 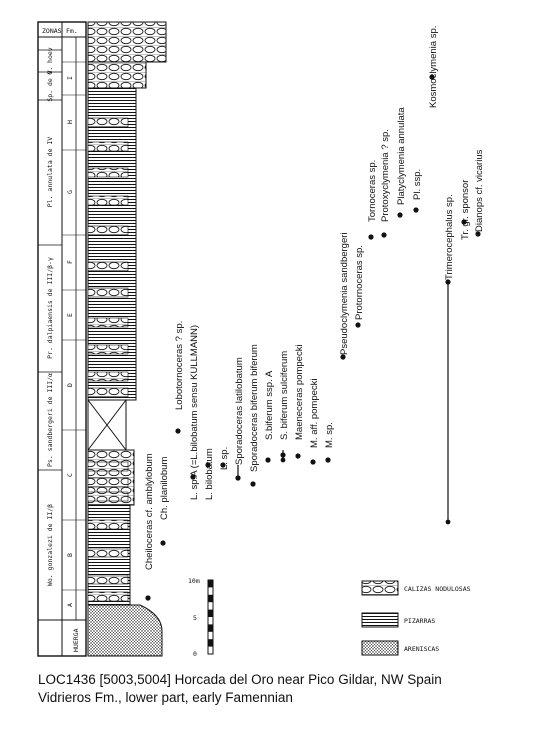 What do you see at coordinates (479, 190) in the screenshot?
I see `taxon-label: Dianops cf. vicarius` at bounding box center [479, 190].